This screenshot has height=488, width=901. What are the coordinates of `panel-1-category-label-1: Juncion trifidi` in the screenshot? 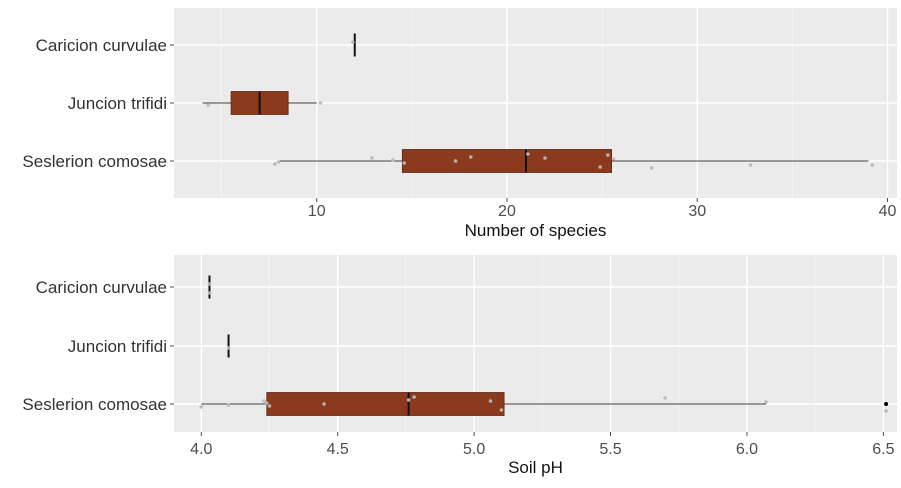 It's located at (117, 103).